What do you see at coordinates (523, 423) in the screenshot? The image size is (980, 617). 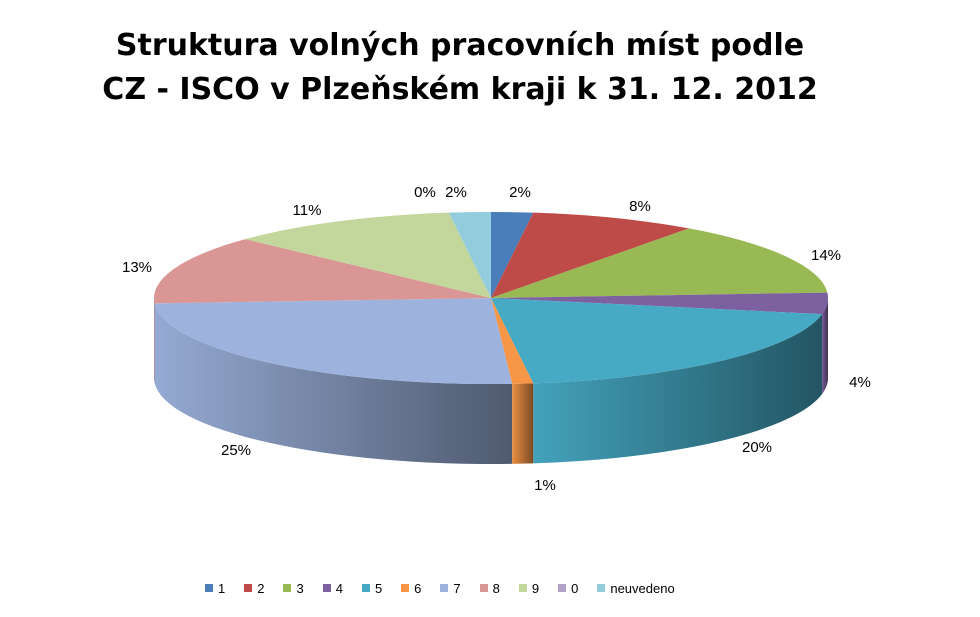 I see `slice-6-side` at bounding box center [523, 423].